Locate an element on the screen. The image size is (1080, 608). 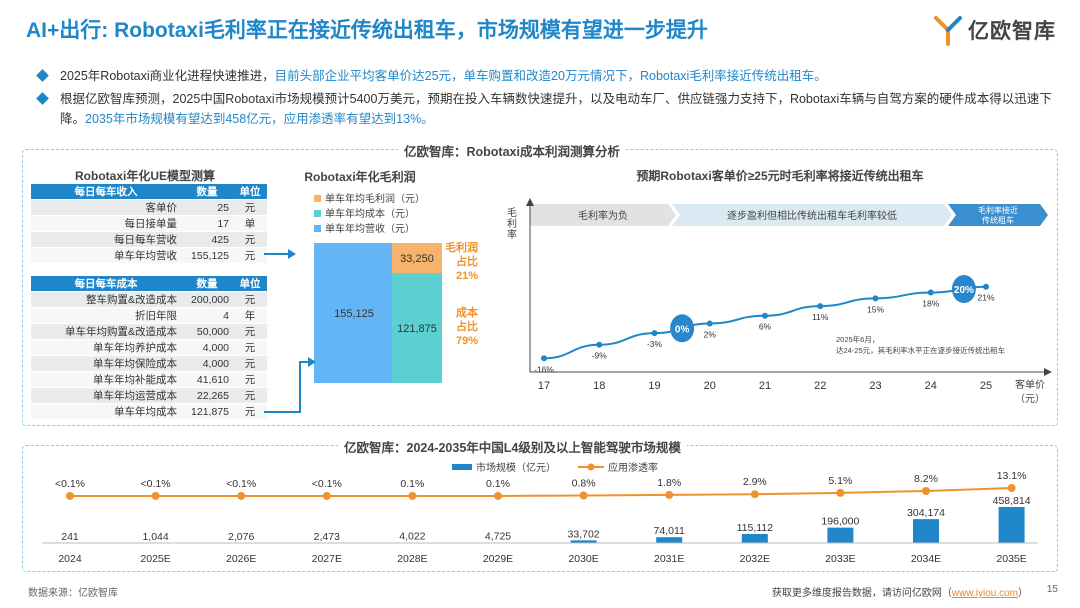
revenue-header-cell: 数量 is located at coordinates (207, 192).